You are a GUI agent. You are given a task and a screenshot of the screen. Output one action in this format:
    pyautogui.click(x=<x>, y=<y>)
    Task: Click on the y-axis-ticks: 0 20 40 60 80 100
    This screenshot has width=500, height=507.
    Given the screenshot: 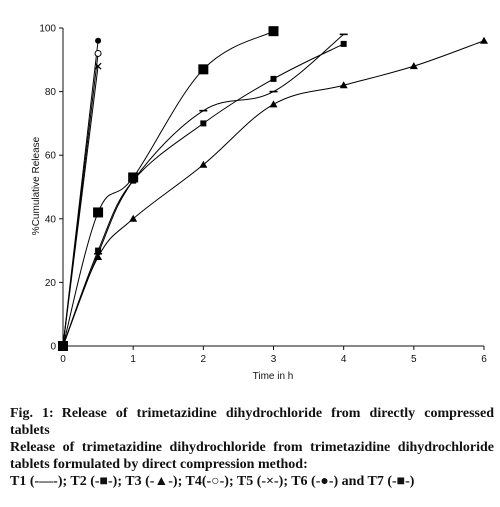 What is the action you would take?
    pyautogui.click(x=51, y=188)
    